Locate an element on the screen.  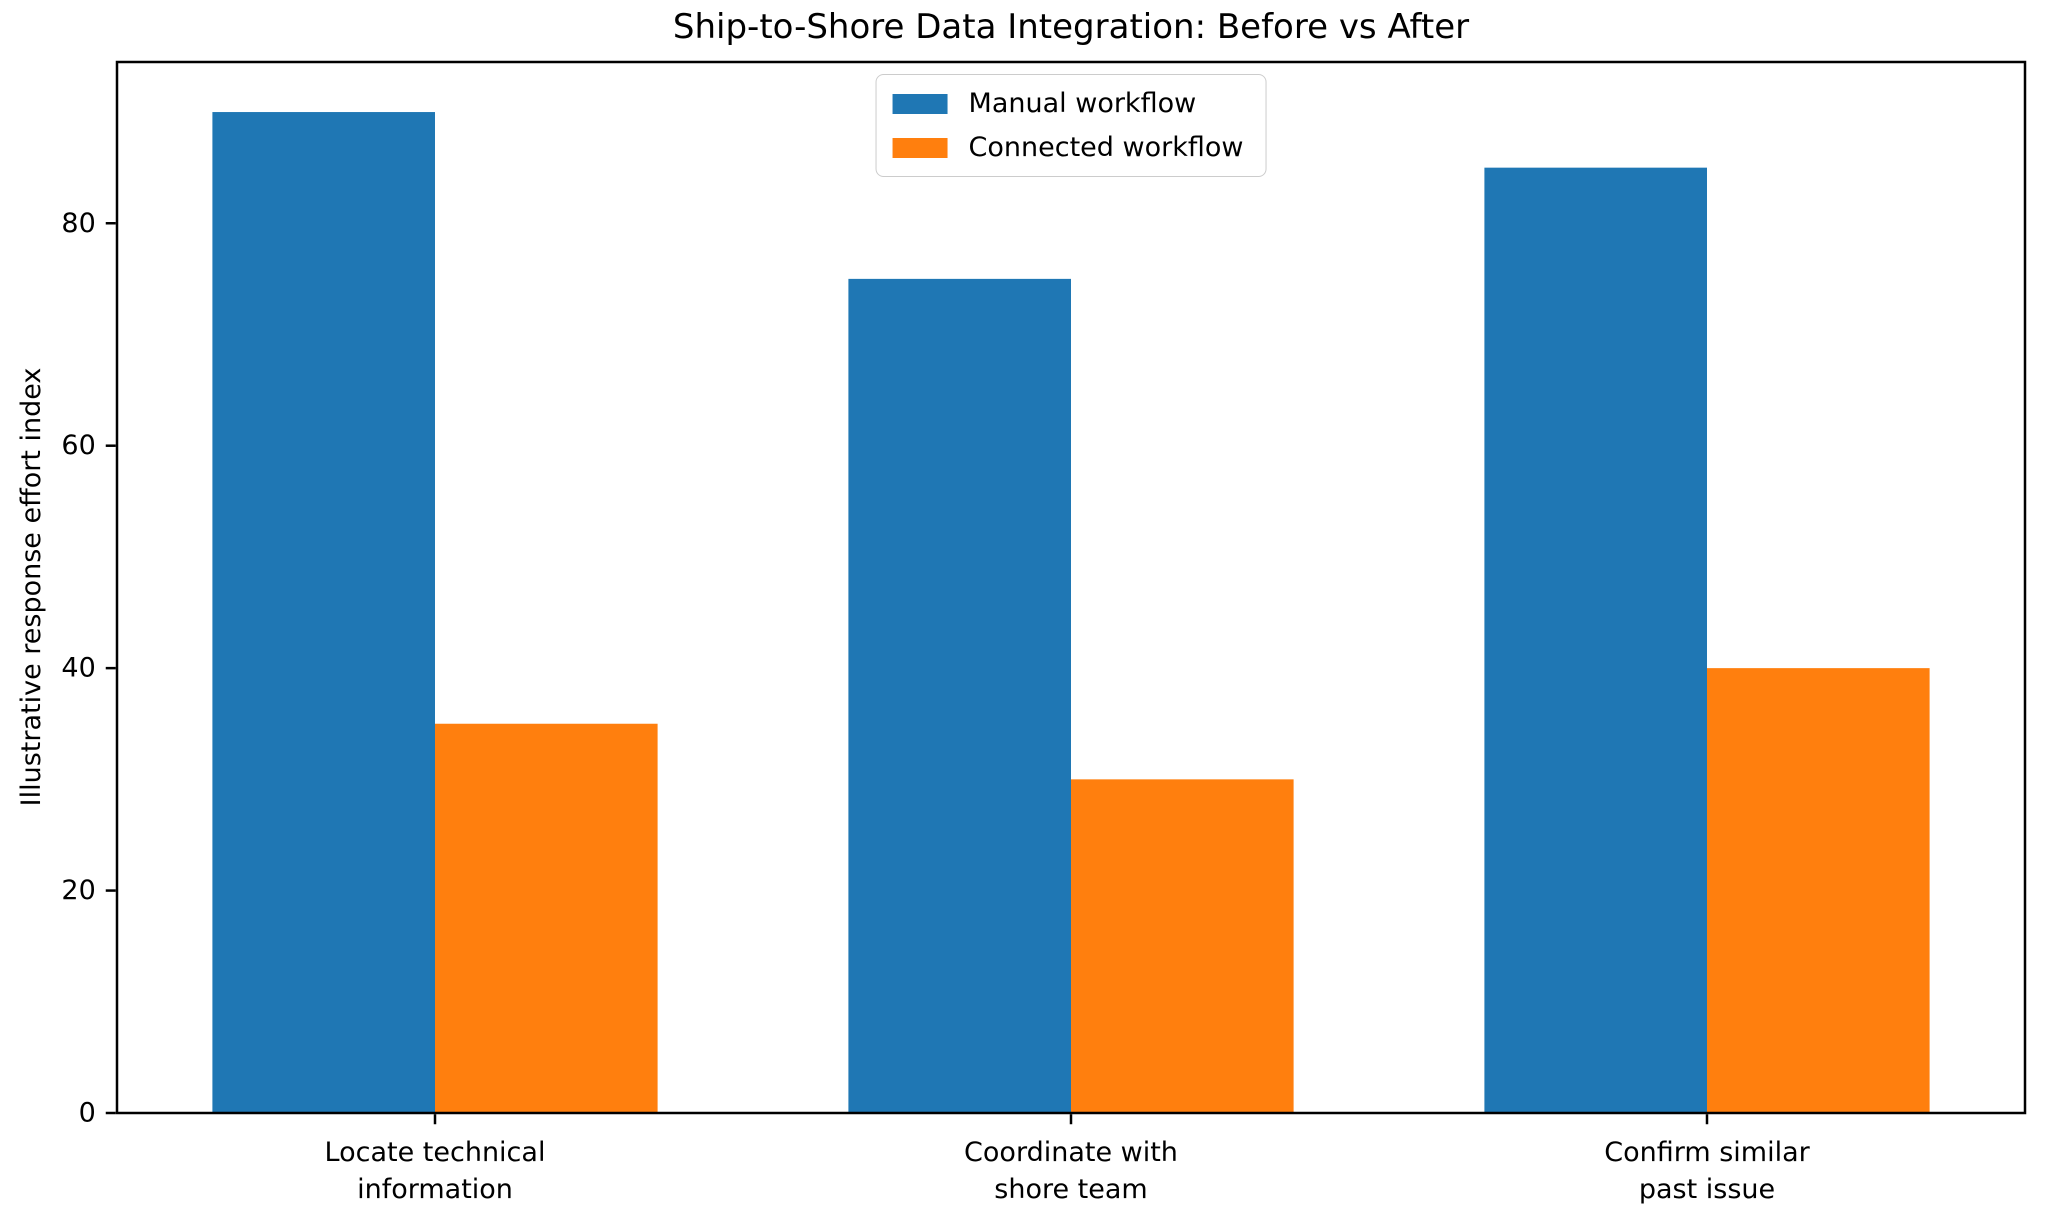
legend-label: Connected workflow is located at coordinates (1106, 147).